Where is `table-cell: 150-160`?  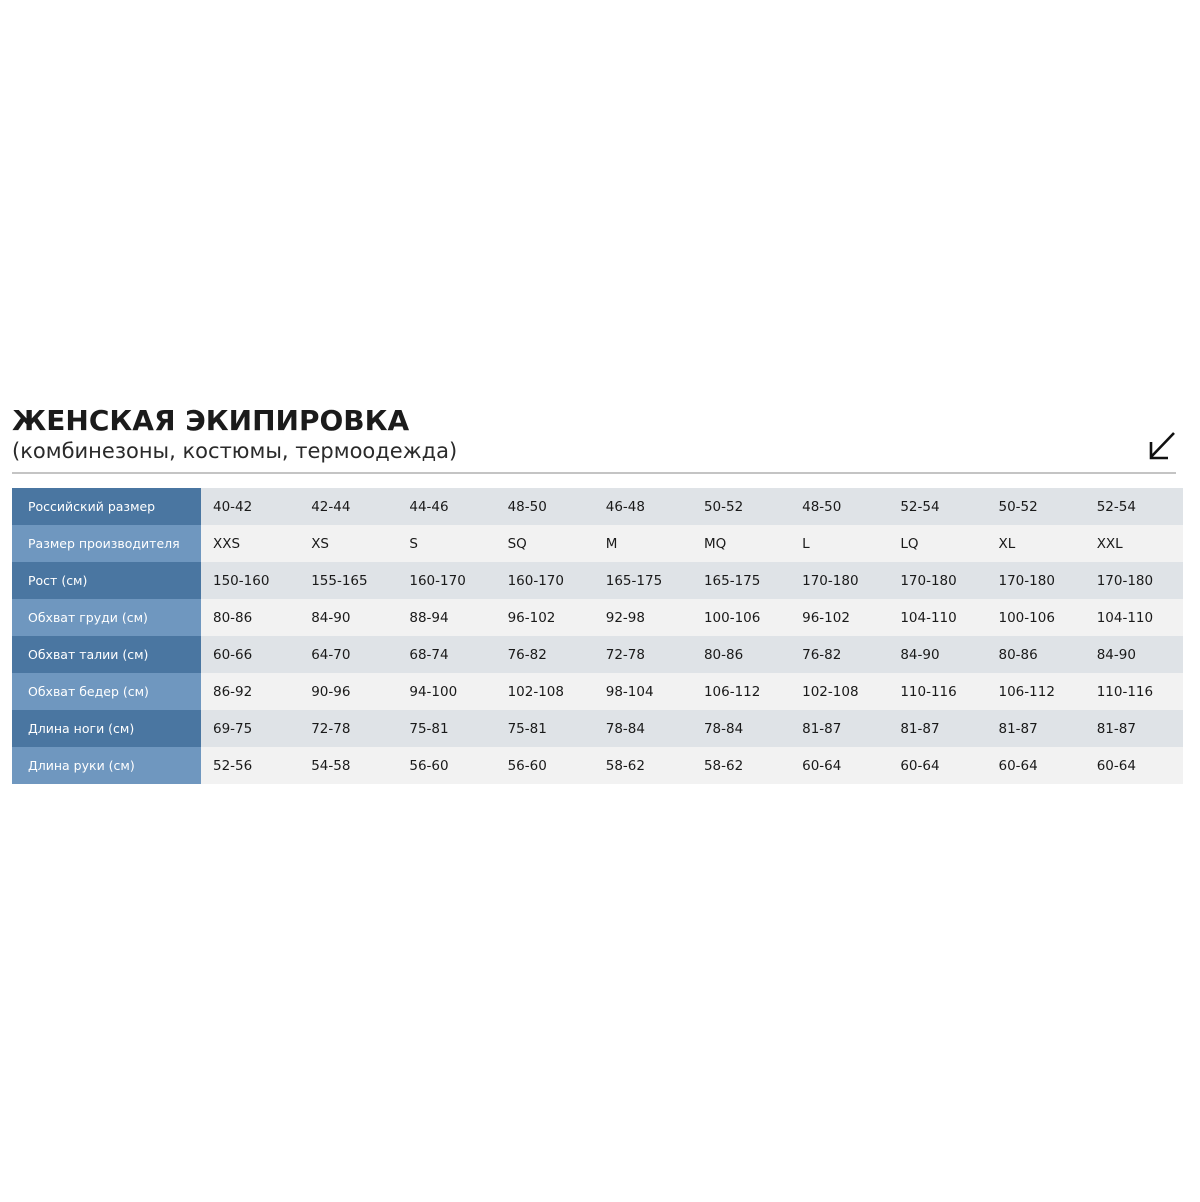
table-cell: 150-160 is located at coordinates (250, 580).